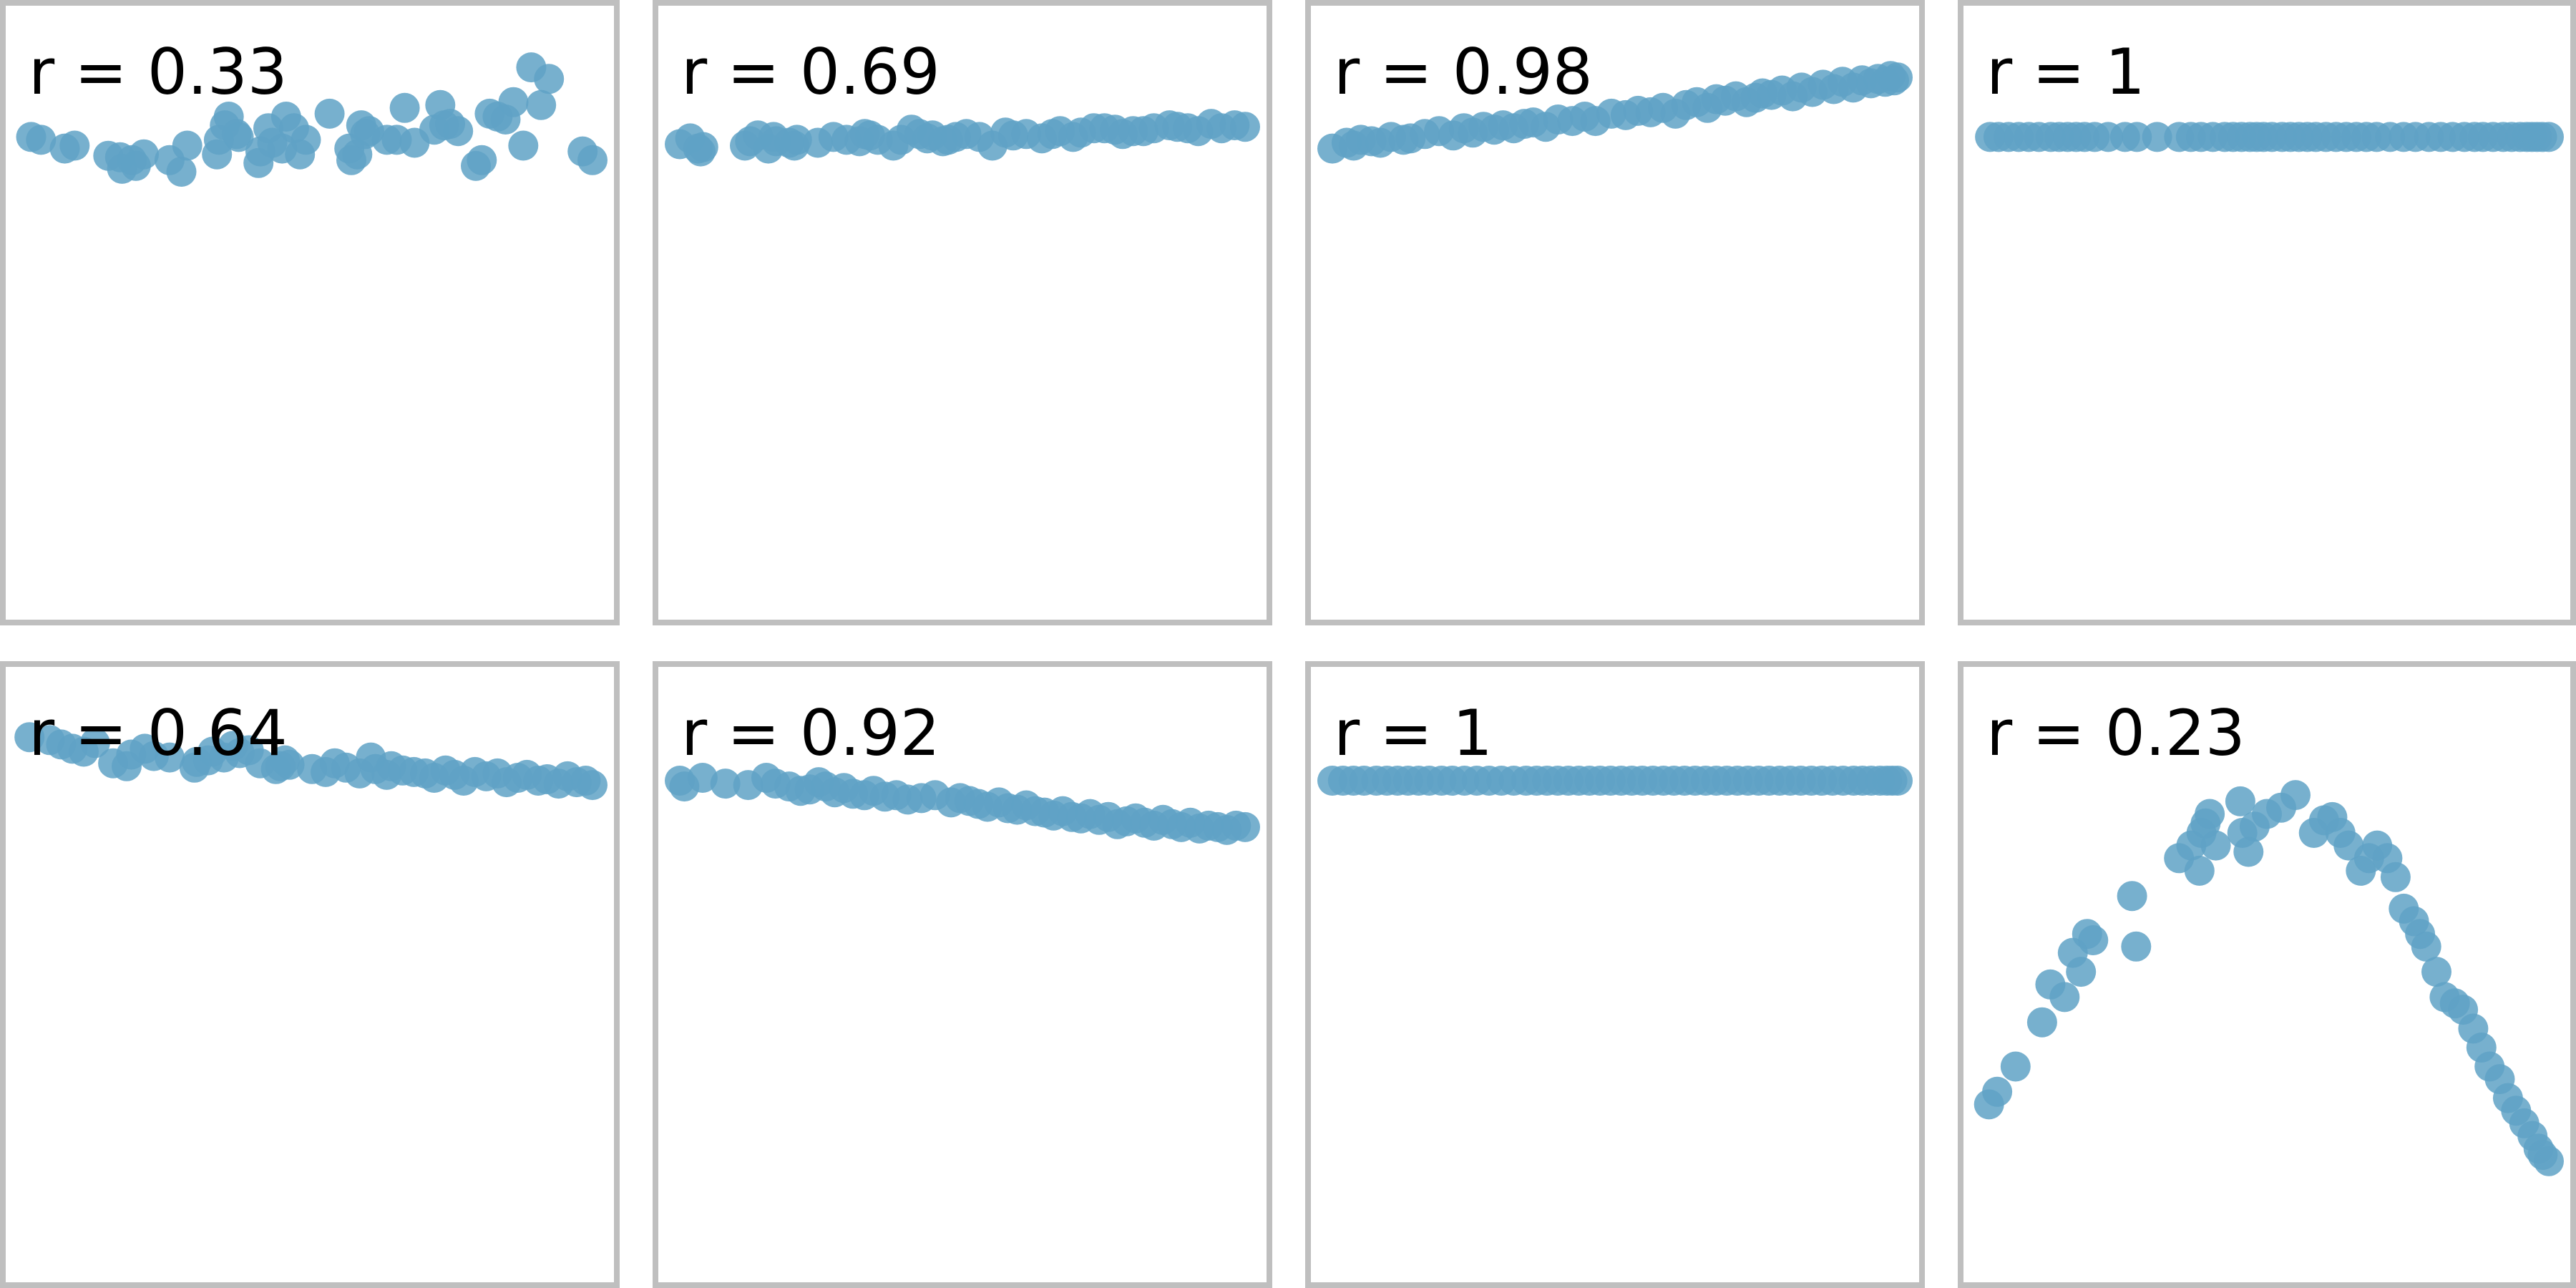 The image size is (2576, 1288). Describe the element at coordinates (810, 72) in the screenshot. I see `correlation-label: r = 0.69` at that location.